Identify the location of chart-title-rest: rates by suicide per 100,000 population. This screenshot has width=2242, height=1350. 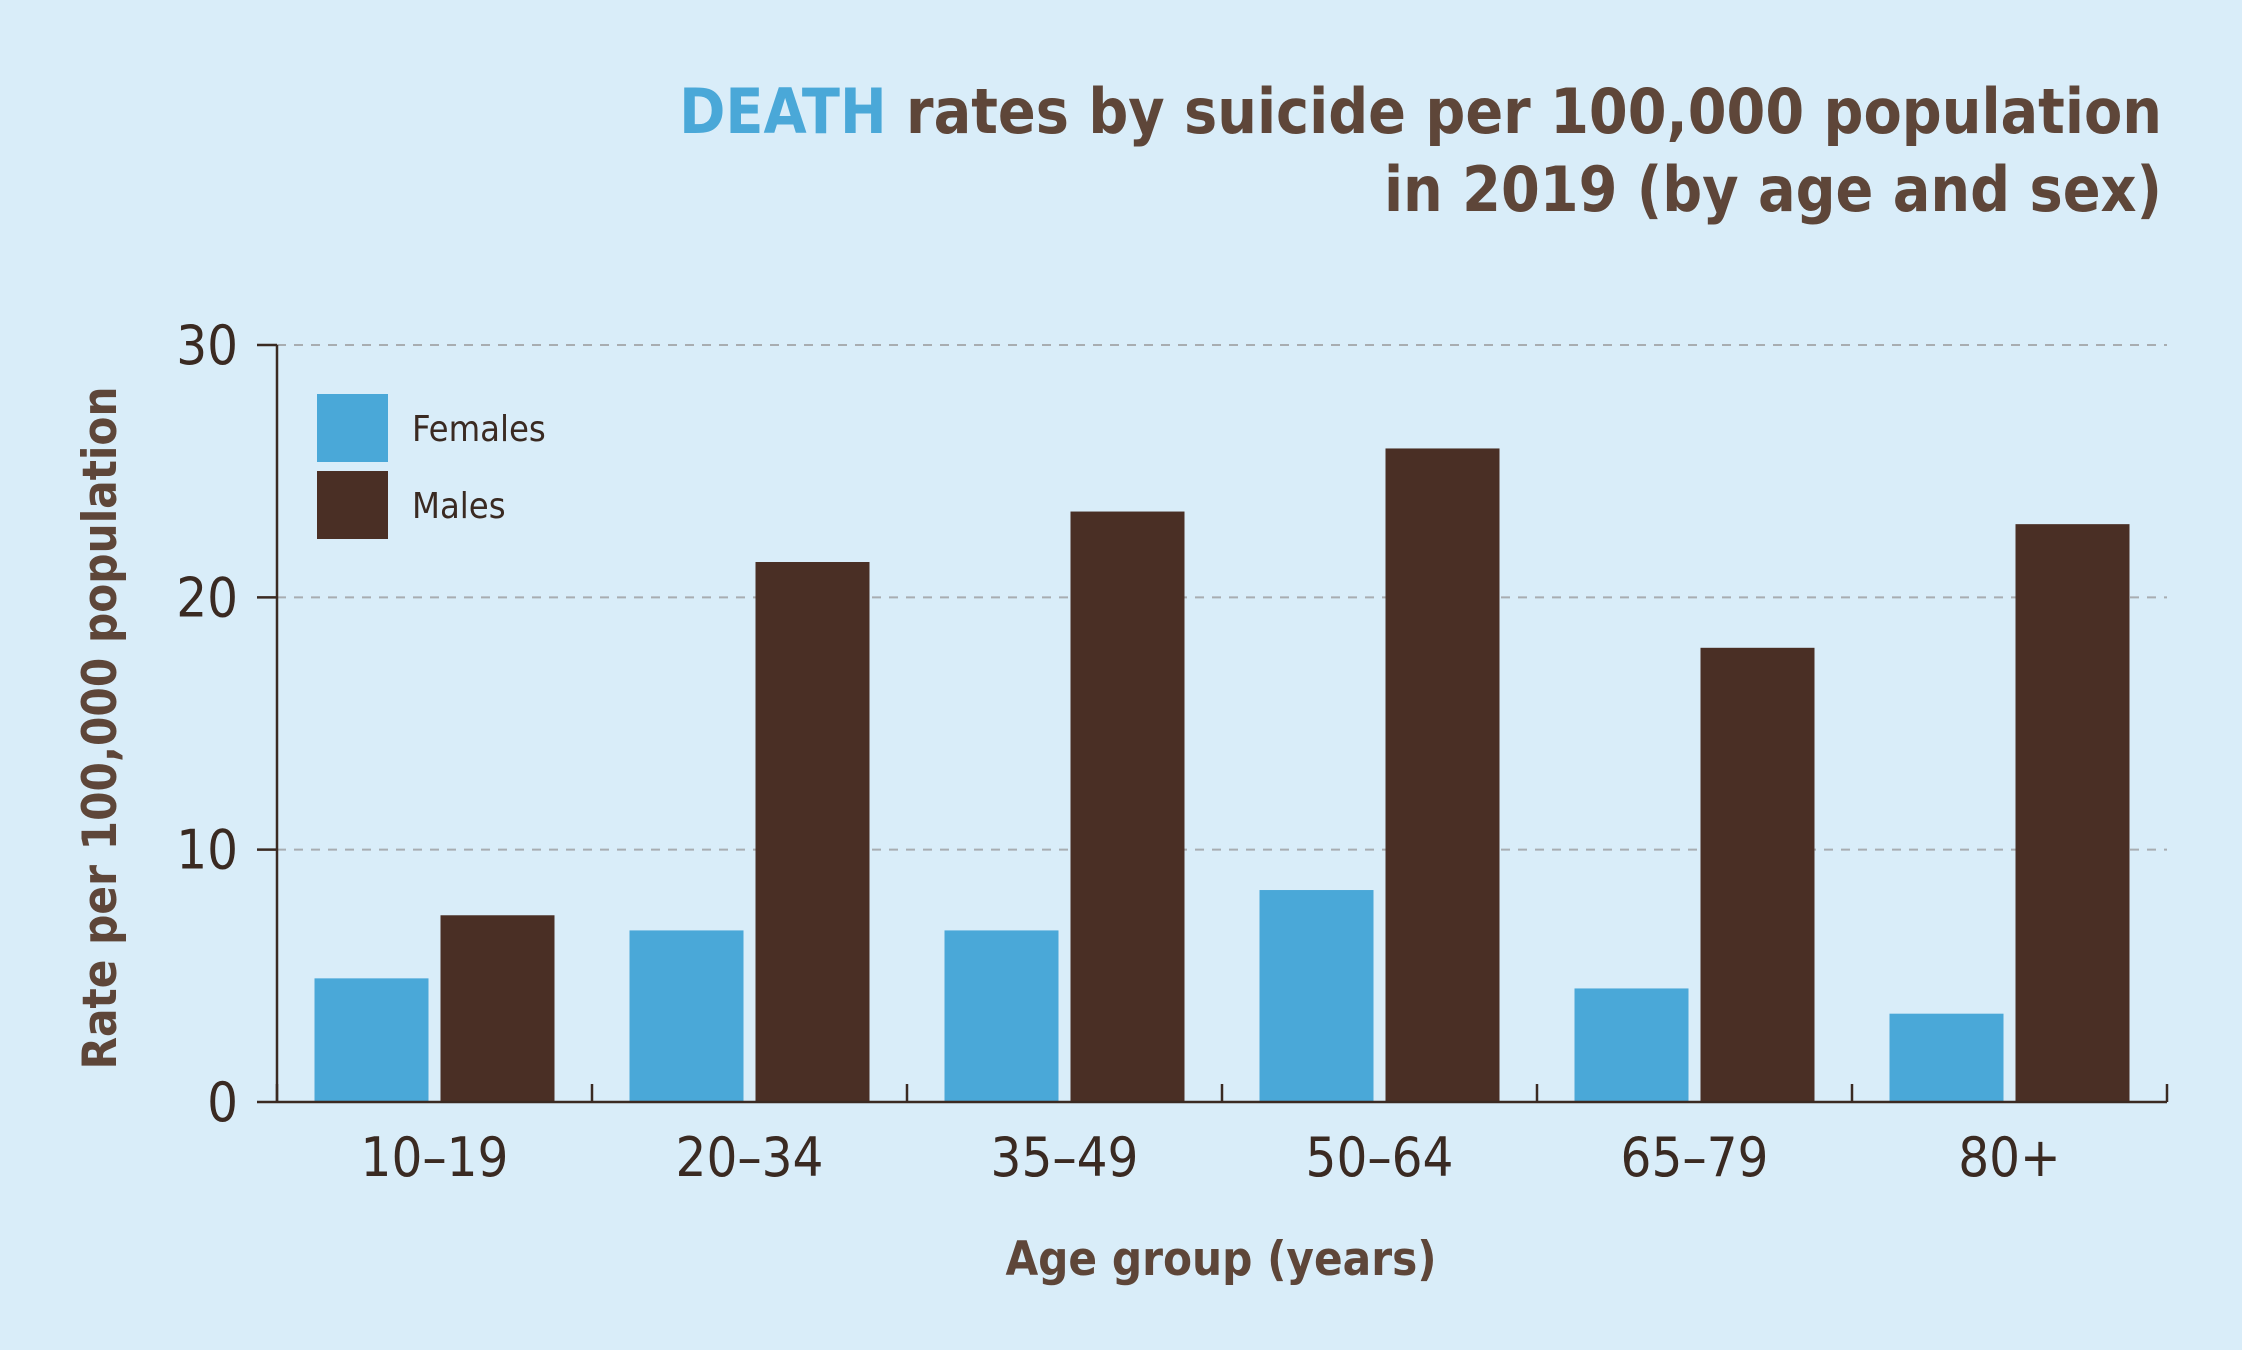
(1524, 111).